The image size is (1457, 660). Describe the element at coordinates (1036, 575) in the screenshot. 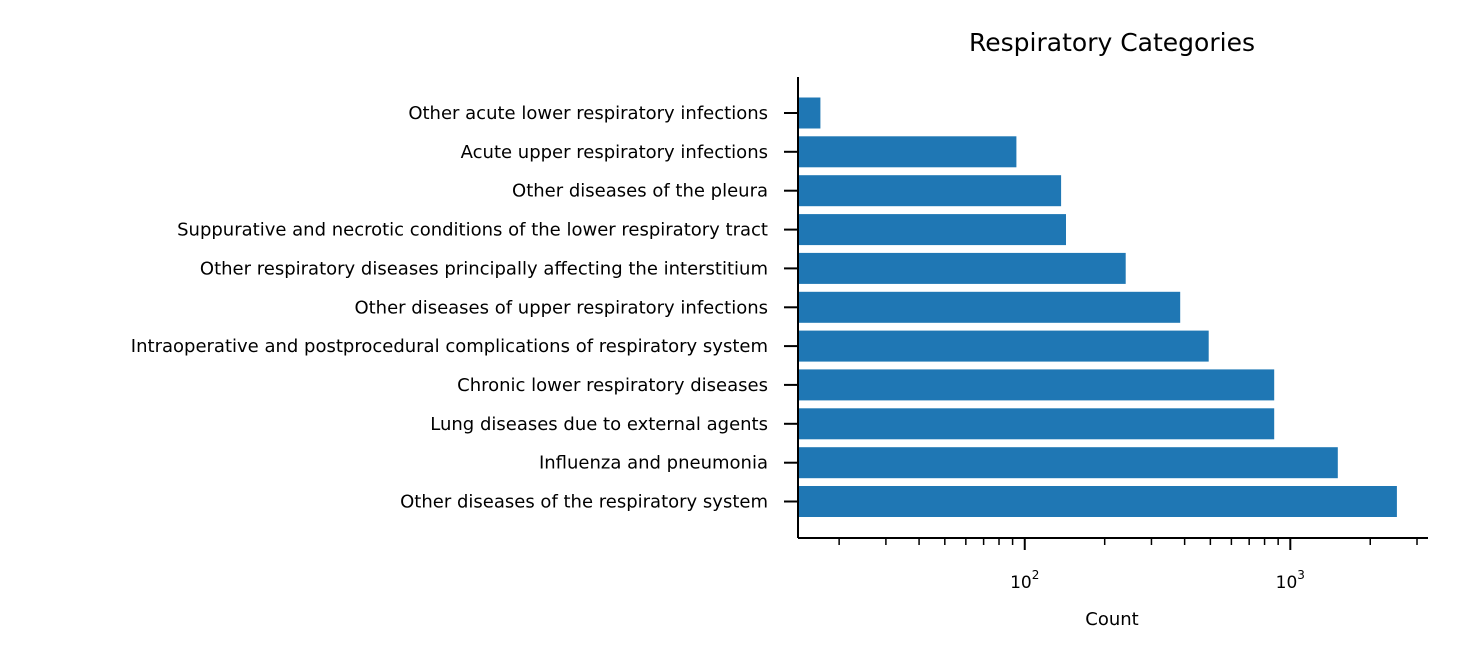

I see `x-tick-exponent: 2` at that location.